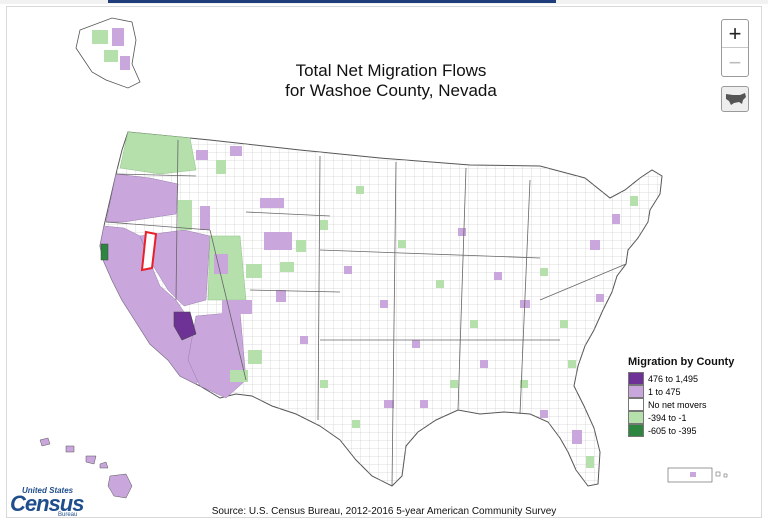 The height and width of the screenshot is (522, 768). Describe the element at coordinates (158, 153) in the screenshot. I see `washington-counties` at that location.